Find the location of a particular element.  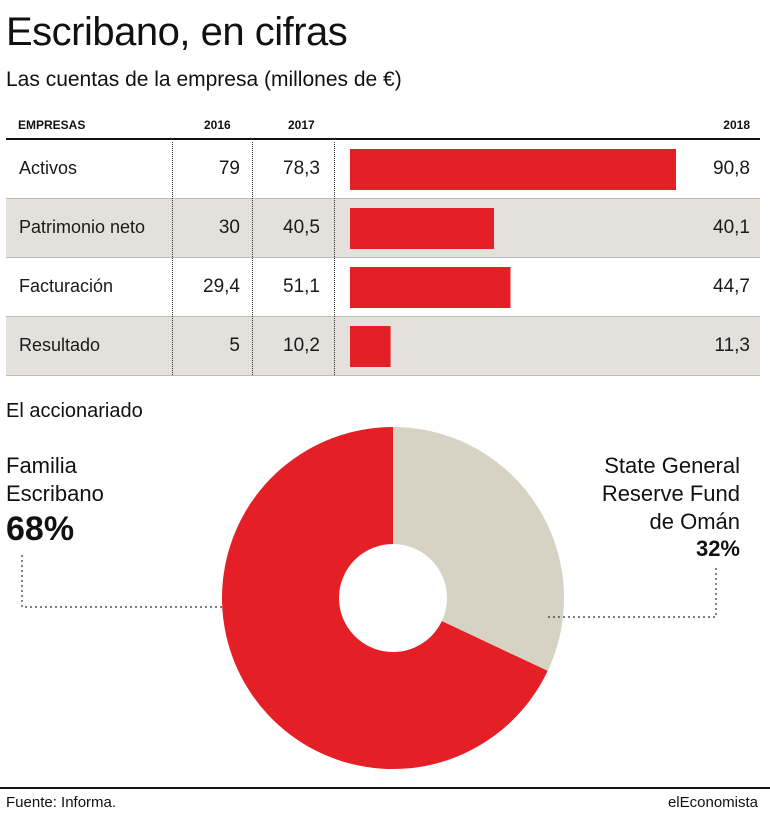

slice-state-general-reserve-fund-de-omán is located at coordinates (478, 549).